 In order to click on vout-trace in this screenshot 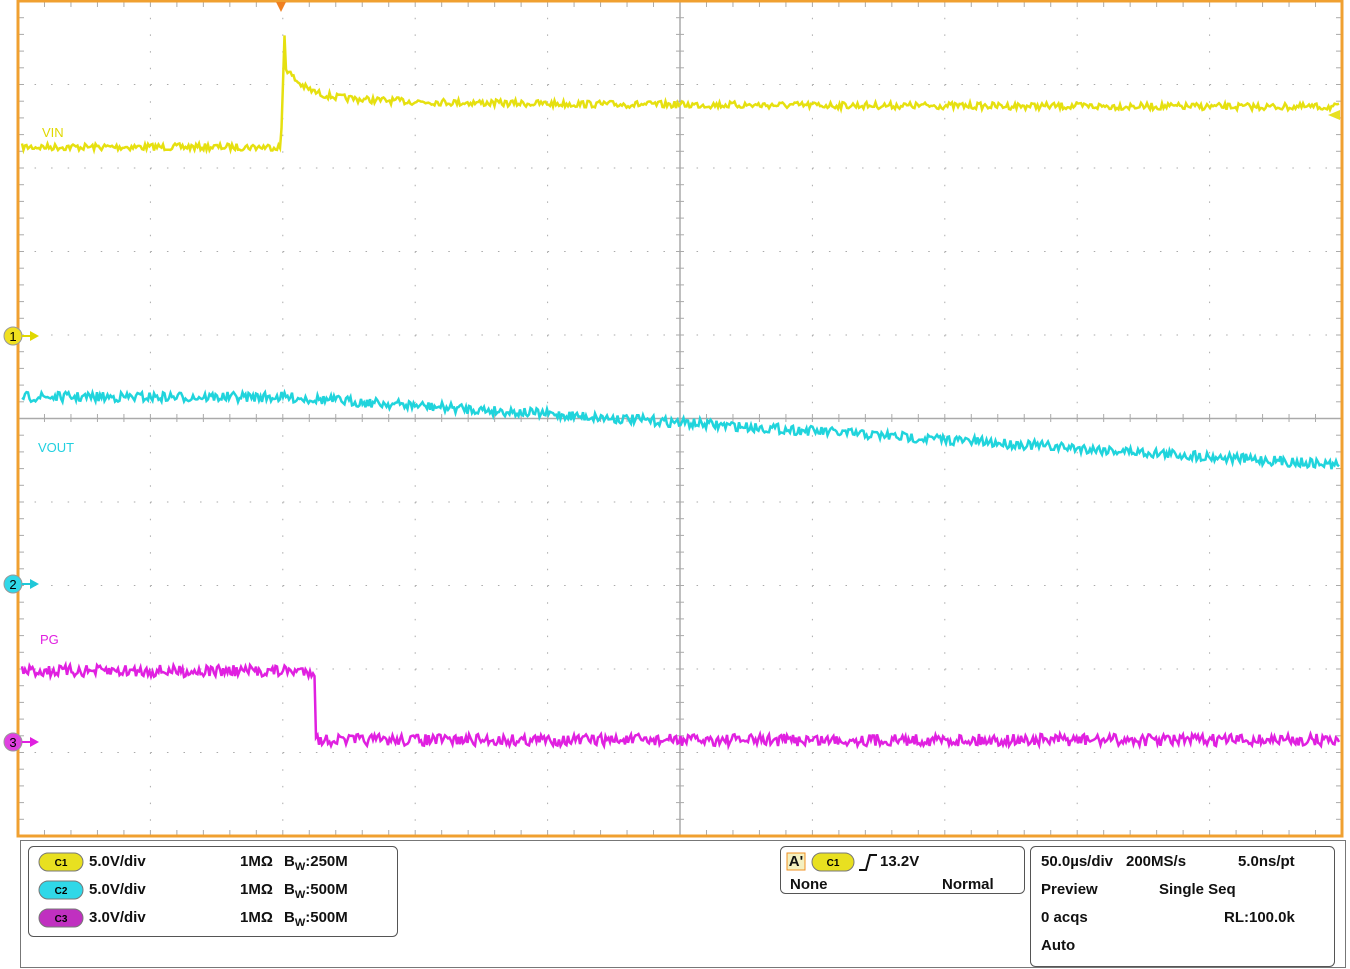, I will do `click(680, 429)`.